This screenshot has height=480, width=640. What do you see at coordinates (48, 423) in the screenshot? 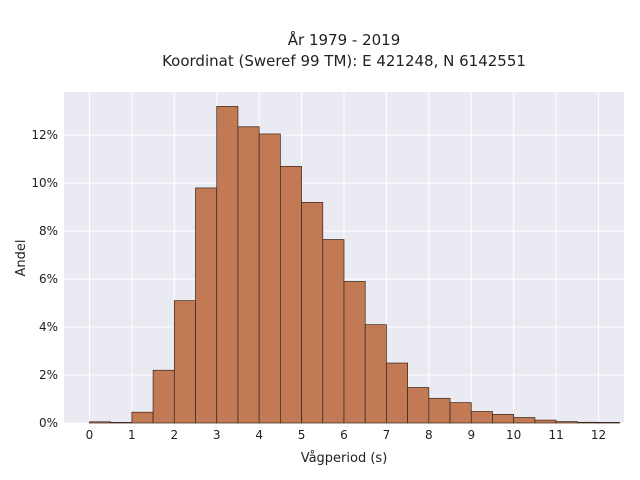
I see `y-tick-label: 0%` at bounding box center [48, 423].